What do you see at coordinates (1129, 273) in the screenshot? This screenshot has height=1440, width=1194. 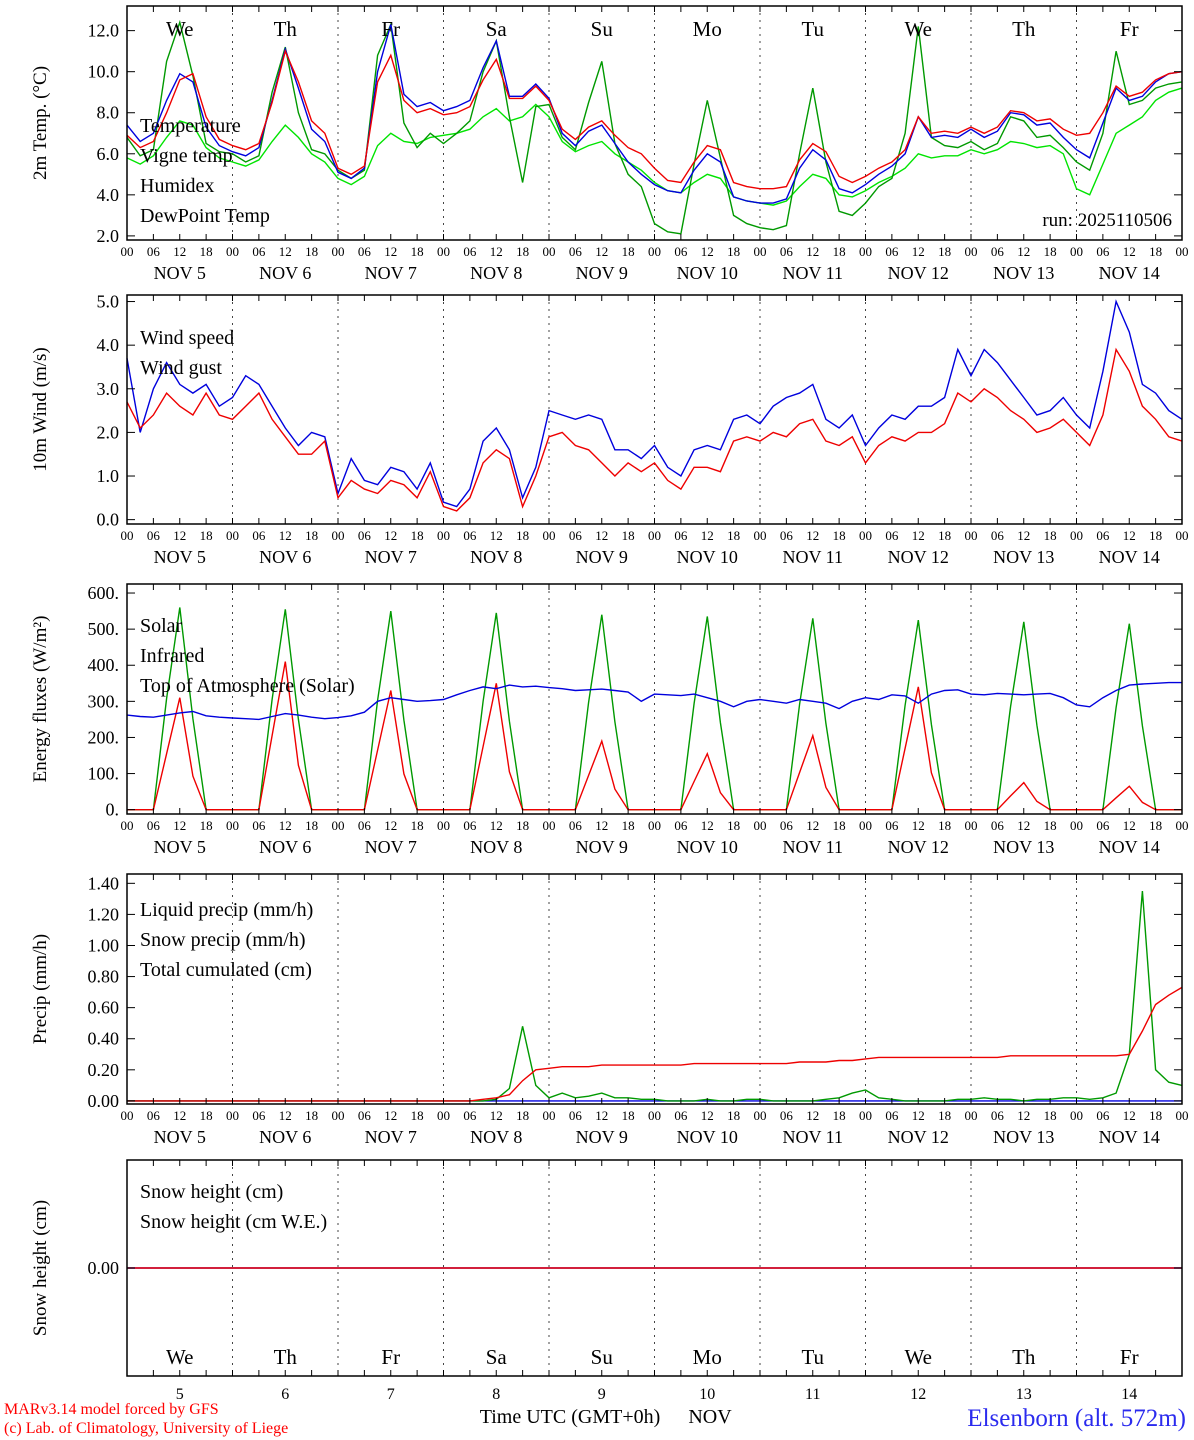 I see `date-label: NOV 14` at bounding box center [1129, 273].